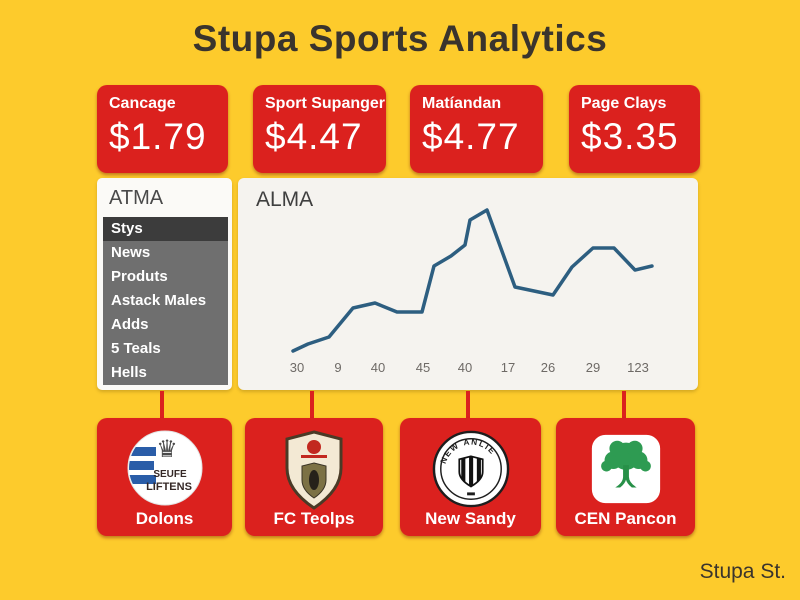 This screenshot has height=600, width=800. I want to click on crown-icon: ♛, so click(167, 449).